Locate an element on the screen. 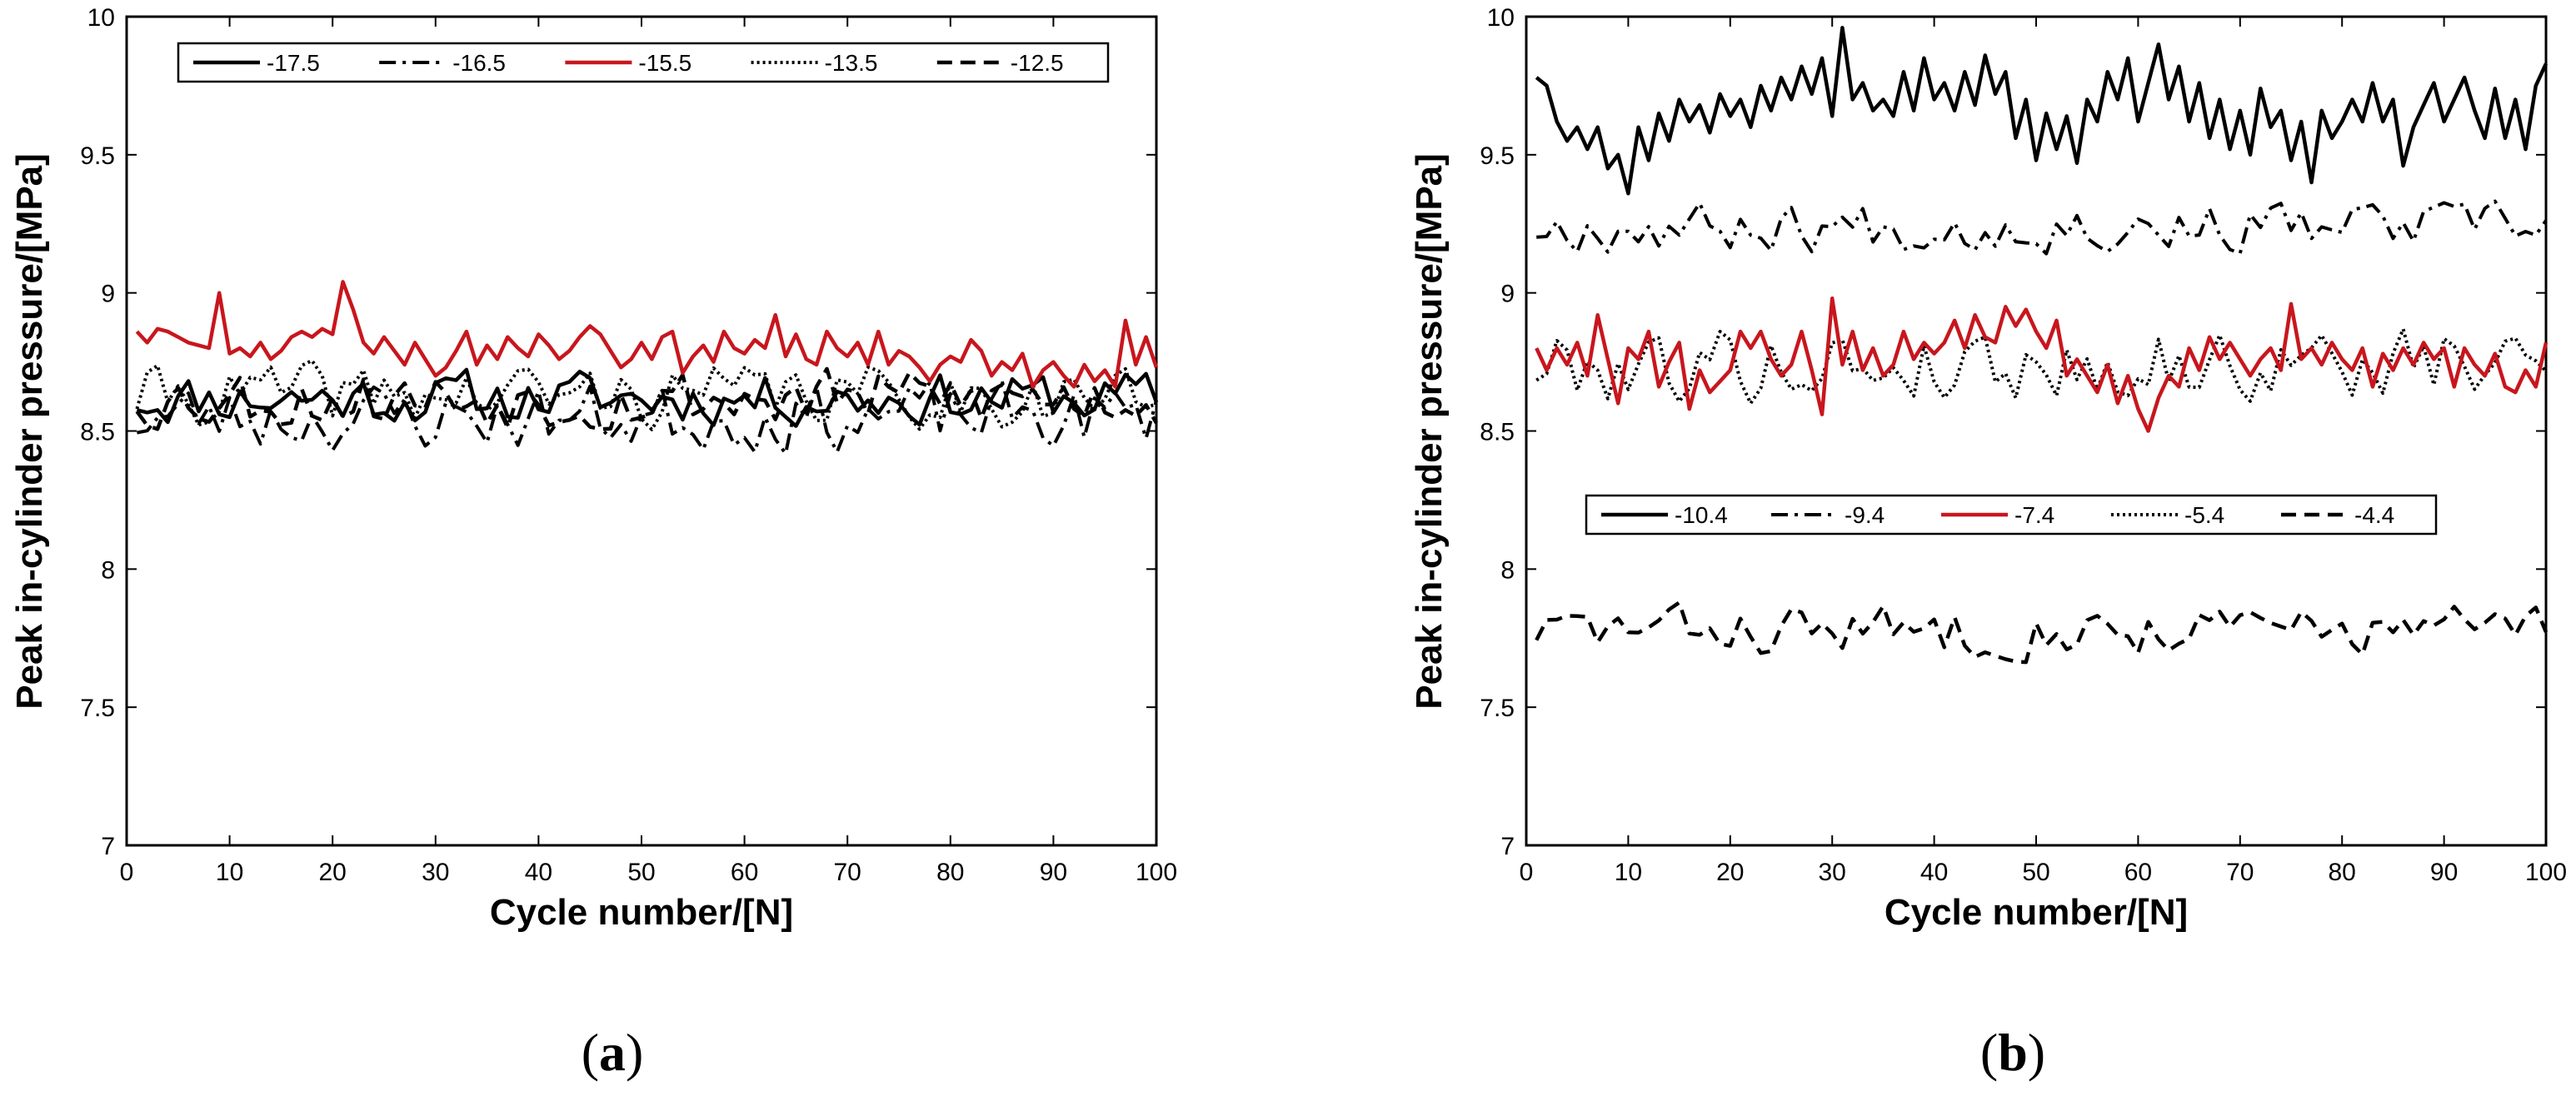  y-axis-title-b: Peak in-cylinder pressure/[MPa] is located at coordinates (1429, 431).